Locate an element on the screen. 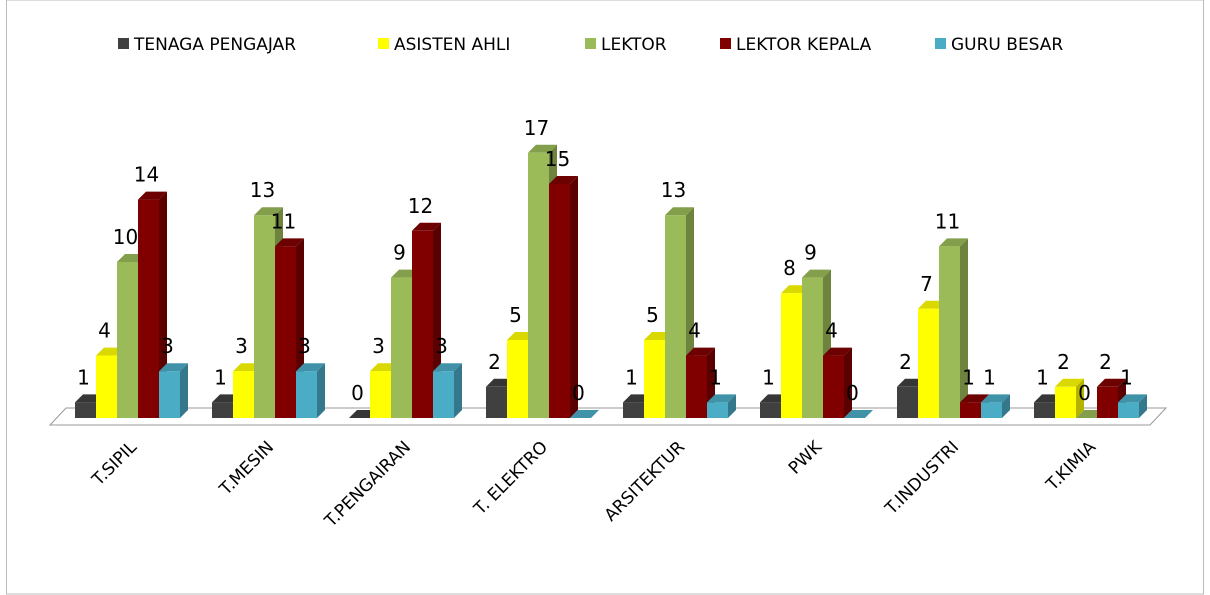  legend-label: ASISTEN AHLI is located at coordinates (452, 45).